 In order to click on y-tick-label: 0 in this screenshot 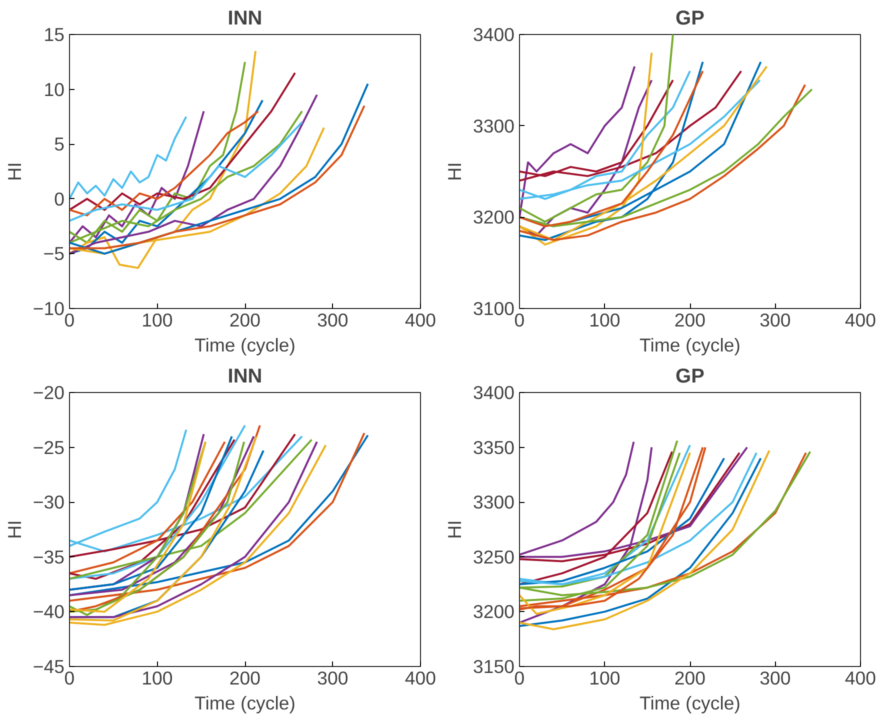, I will do `click(59, 199)`.